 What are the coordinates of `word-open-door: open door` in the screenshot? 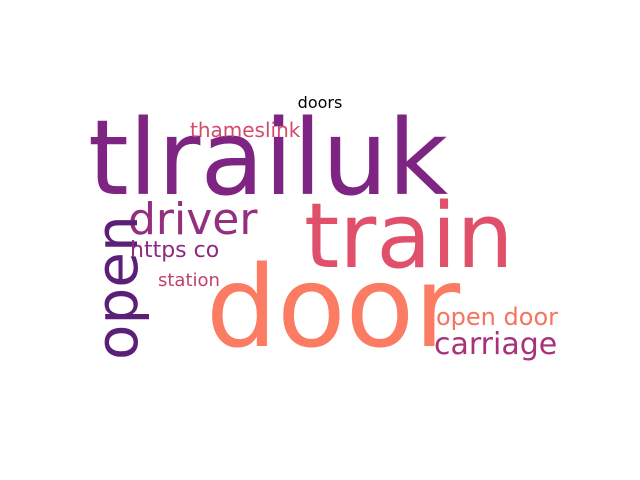 It's located at (497, 317).